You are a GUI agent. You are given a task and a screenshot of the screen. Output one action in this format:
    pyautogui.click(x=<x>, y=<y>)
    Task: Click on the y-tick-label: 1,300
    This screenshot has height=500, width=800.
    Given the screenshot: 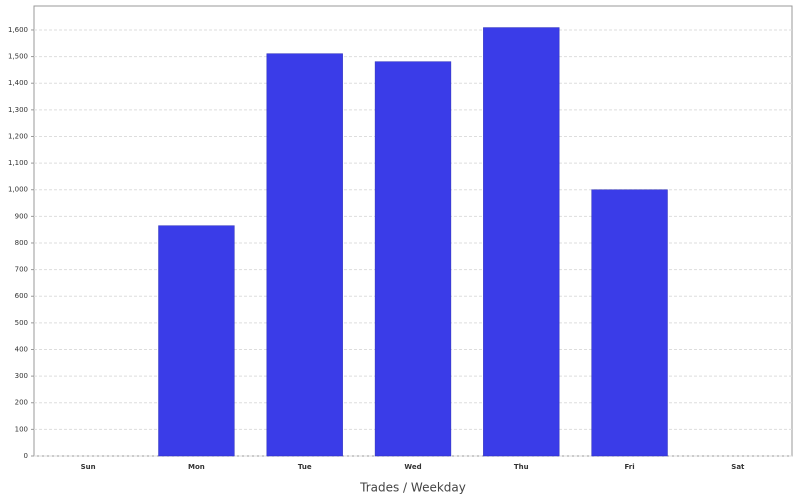 What is the action you would take?
    pyautogui.click(x=18, y=110)
    